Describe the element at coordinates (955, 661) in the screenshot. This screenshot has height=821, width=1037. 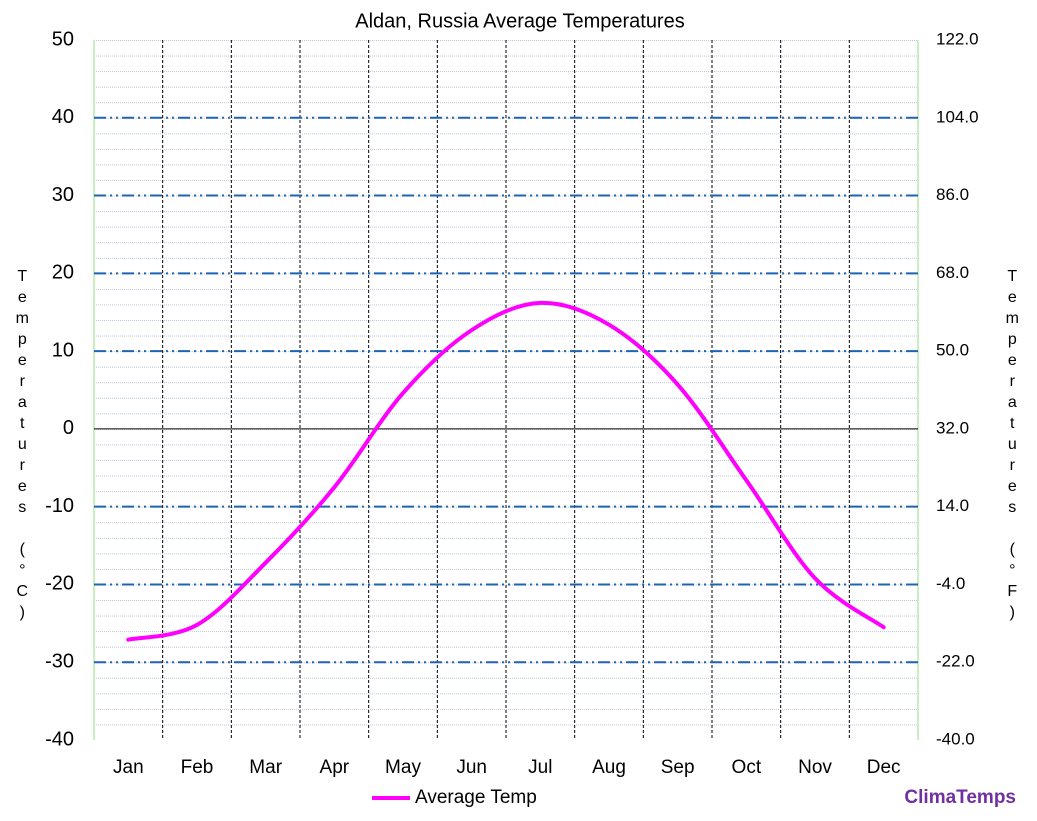
I see `y2-tick-label: -22.0` at that location.